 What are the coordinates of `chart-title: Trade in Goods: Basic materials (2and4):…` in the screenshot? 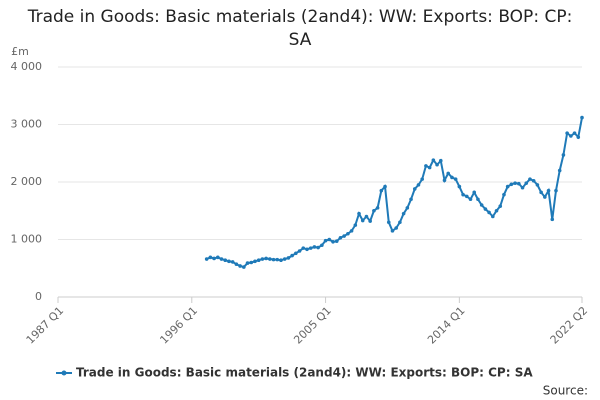 It's located at (300, 28).